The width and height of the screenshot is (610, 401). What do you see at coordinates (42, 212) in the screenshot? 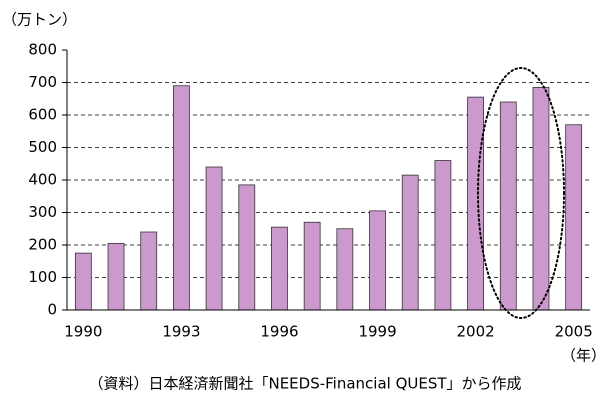
I see `y-tick-label: 300` at bounding box center [42, 212].